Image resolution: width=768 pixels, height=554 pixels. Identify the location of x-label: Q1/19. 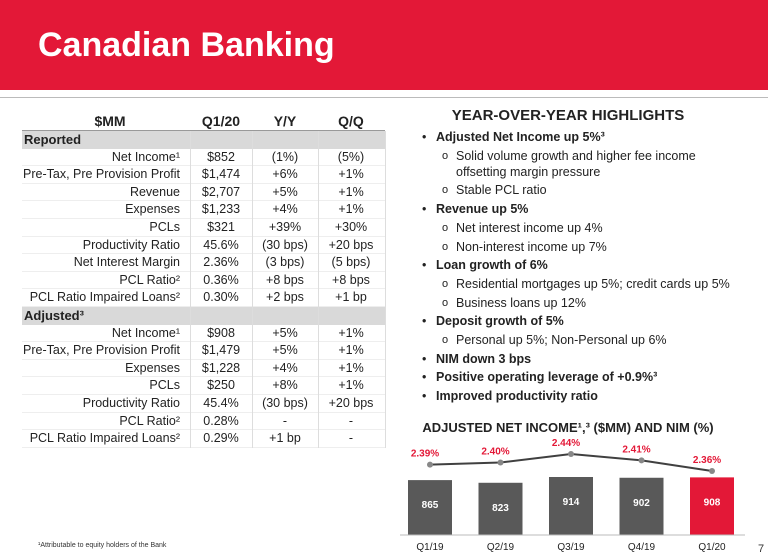
(430, 547).